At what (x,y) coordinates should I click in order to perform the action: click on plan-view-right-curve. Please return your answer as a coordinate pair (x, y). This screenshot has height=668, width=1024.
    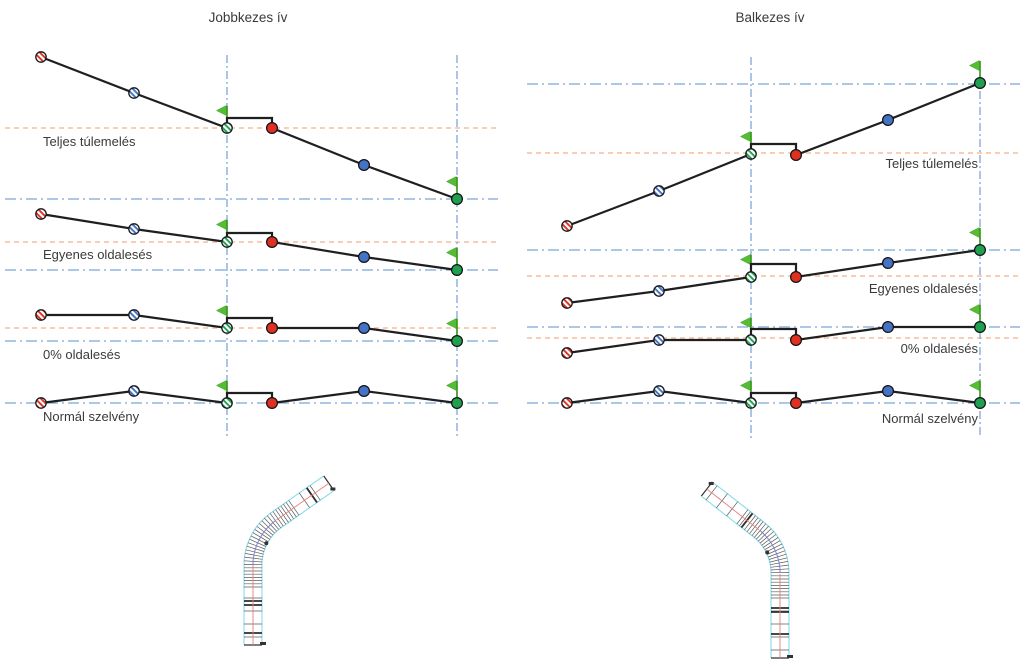
    Looking at the image, I should click on (289, 560).